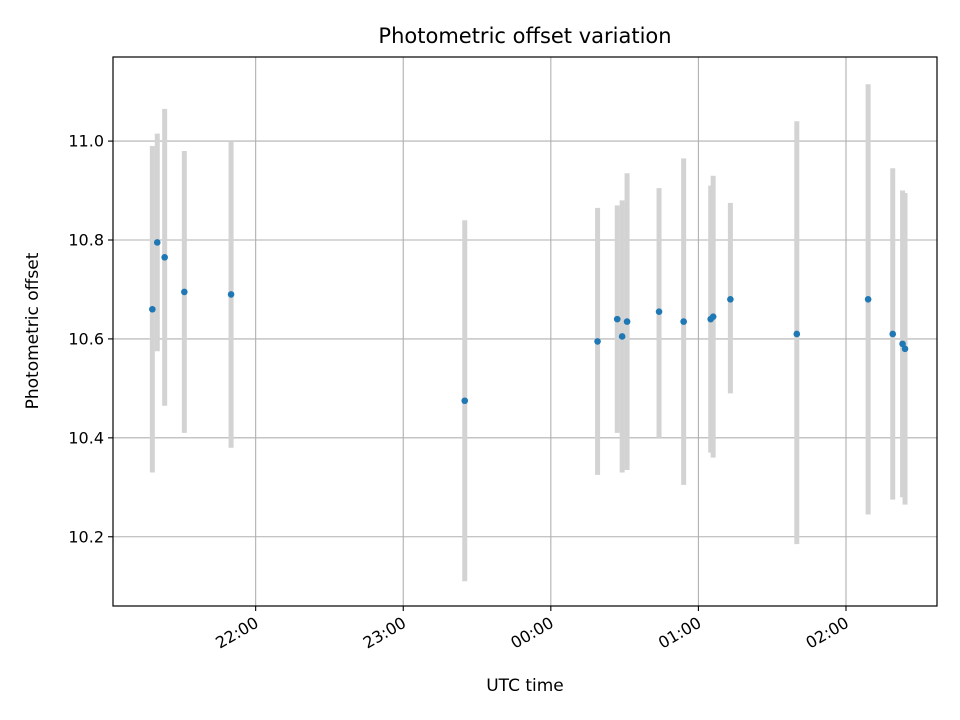 The image size is (960, 720). What do you see at coordinates (384, 633) in the screenshot?
I see `x-tick-label: 23:00` at bounding box center [384, 633].